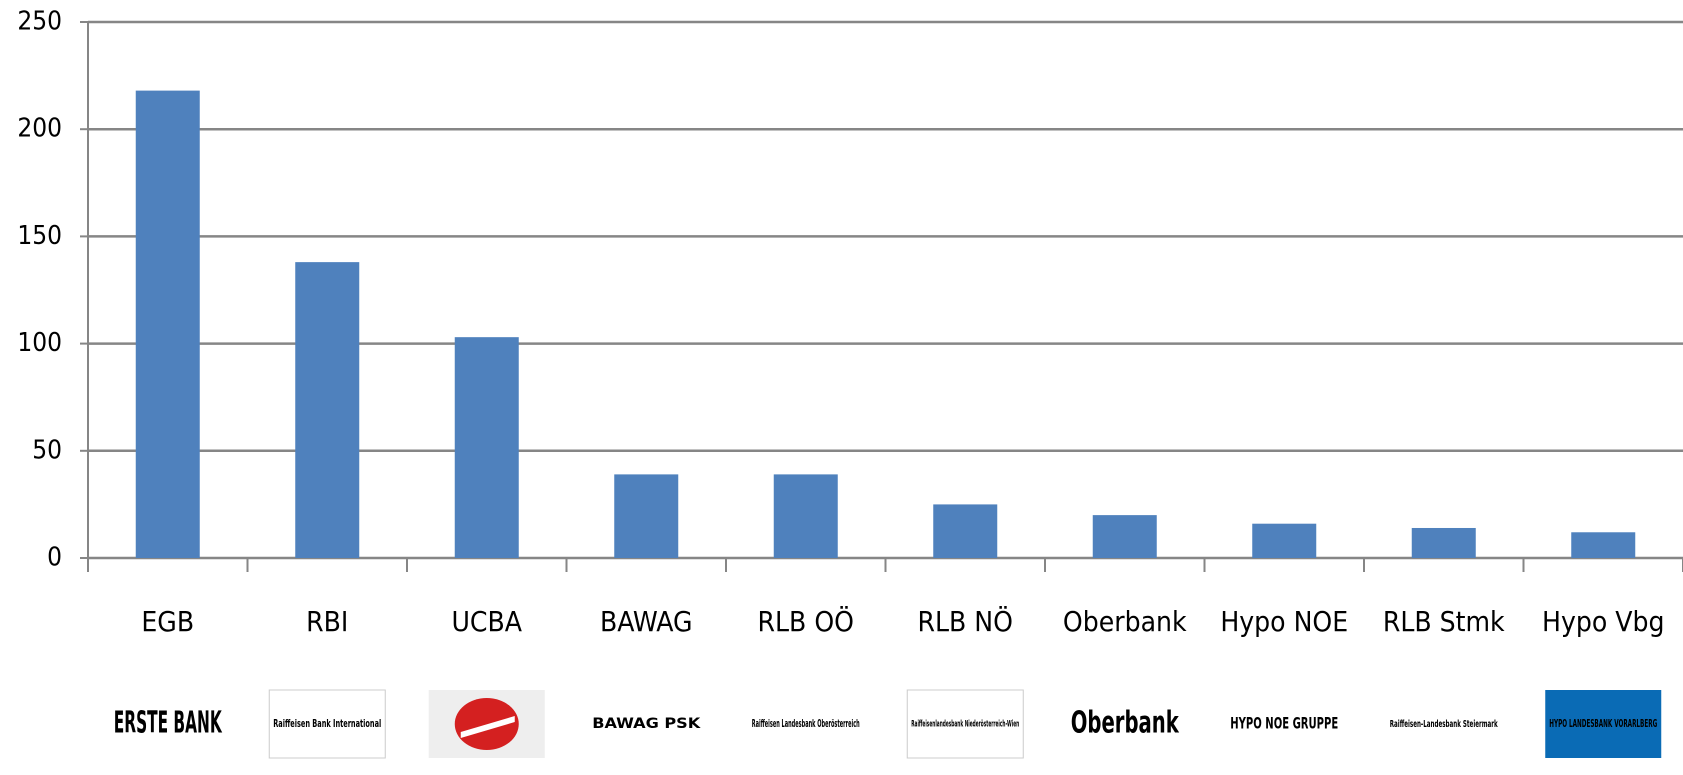 Image resolution: width=1683 pixels, height=775 pixels. What do you see at coordinates (54, 558) in the screenshot?
I see `y-tick-label: 0` at bounding box center [54, 558].